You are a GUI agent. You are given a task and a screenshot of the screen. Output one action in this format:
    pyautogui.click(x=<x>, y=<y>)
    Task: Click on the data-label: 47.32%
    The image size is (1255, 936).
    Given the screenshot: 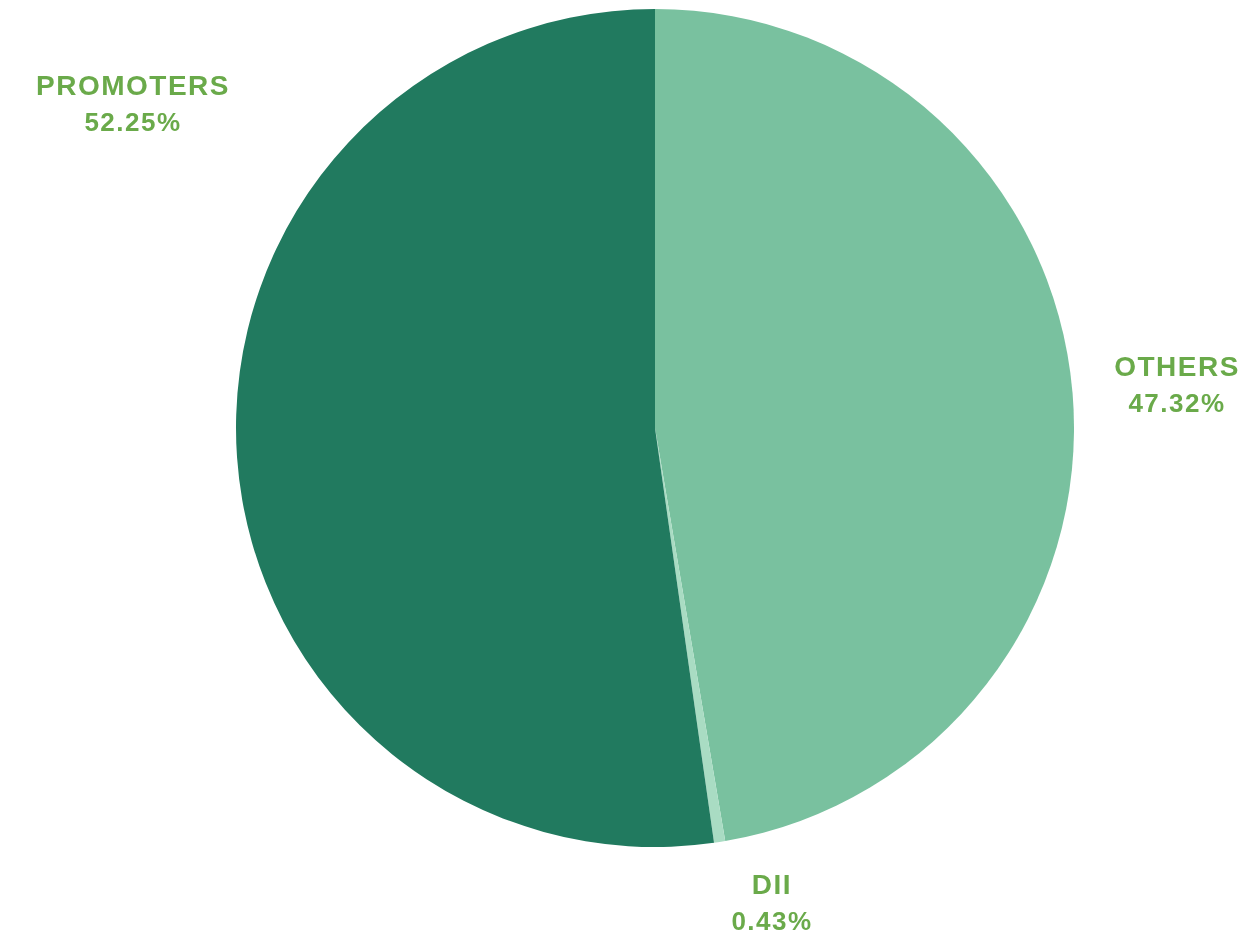 What is the action you would take?
    pyautogui.click(x=1177, y=403)
    